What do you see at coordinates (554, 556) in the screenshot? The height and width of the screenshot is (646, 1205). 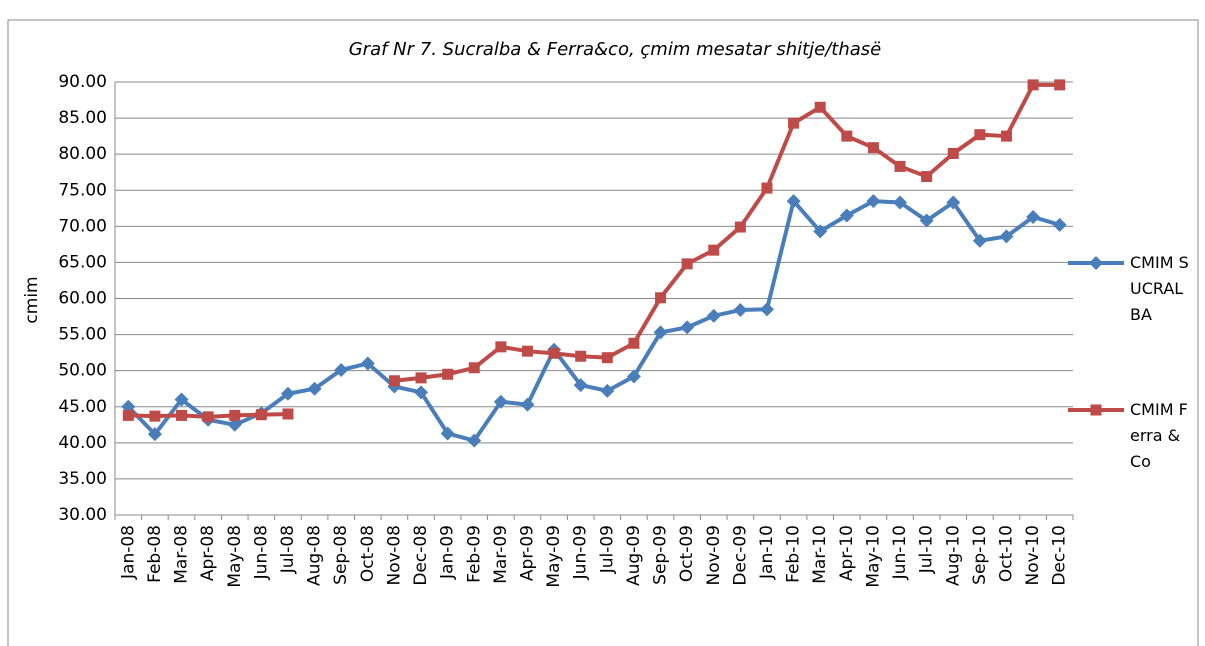 I see `x-tick-label: May-09` at bounding box center [554, 556].